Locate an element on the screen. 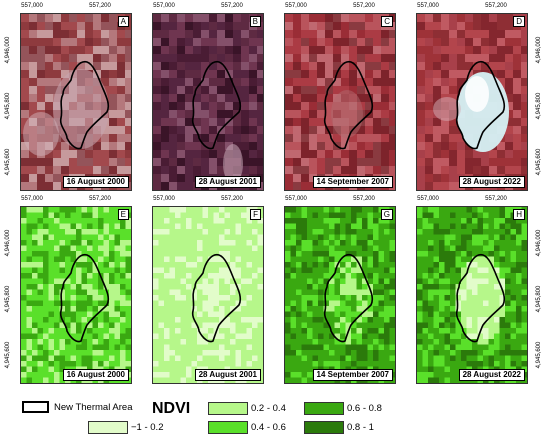 This screenshot has height=440, width=550. ndvi-map-h is located at coordinates (472, 295).